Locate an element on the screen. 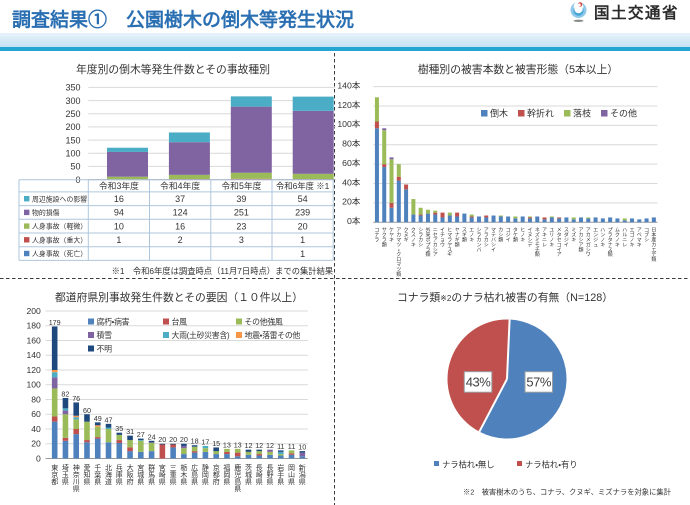  svg-text: 人身事故（軽微） is located at coordinates (59, 226).